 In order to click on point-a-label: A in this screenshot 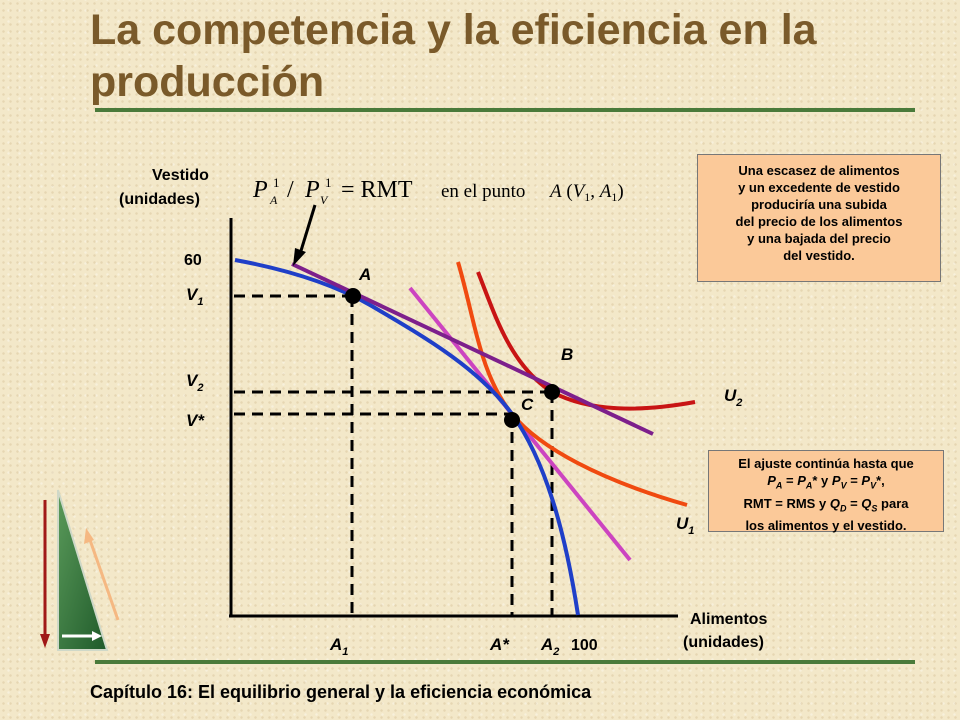, I will do `click(364, 274)`.